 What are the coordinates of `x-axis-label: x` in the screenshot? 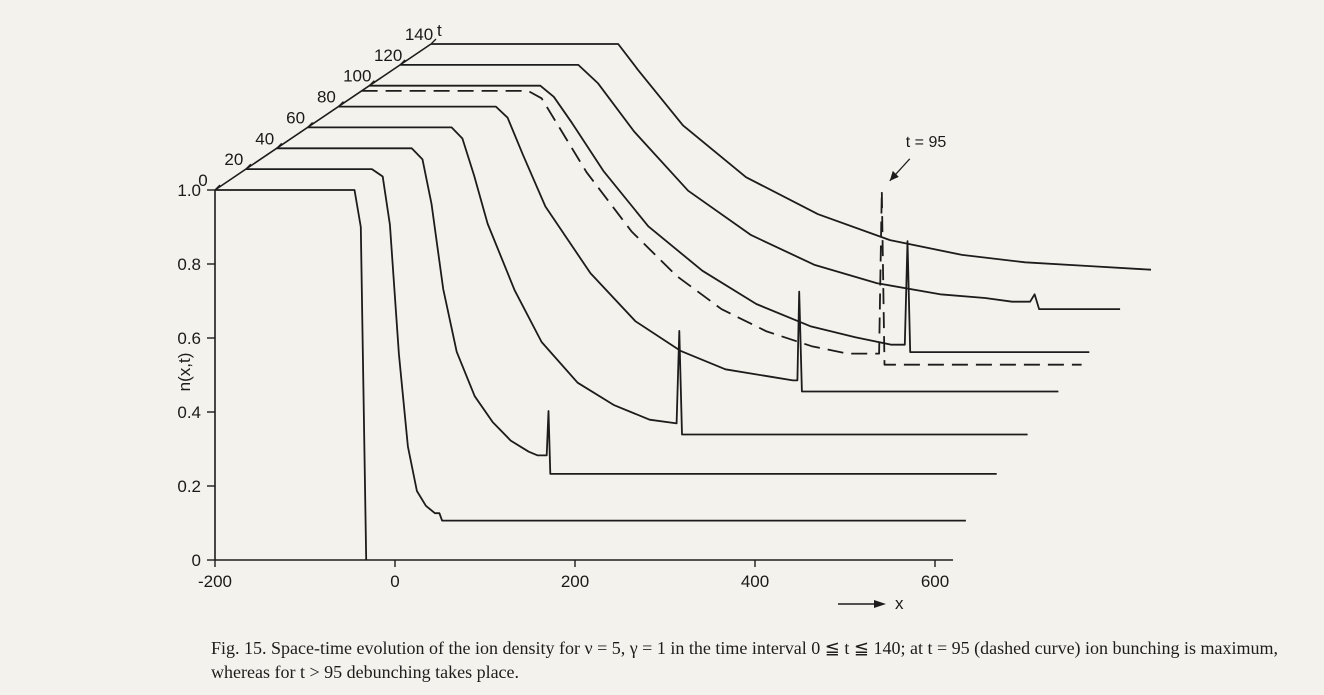 It's located at (899, 603).